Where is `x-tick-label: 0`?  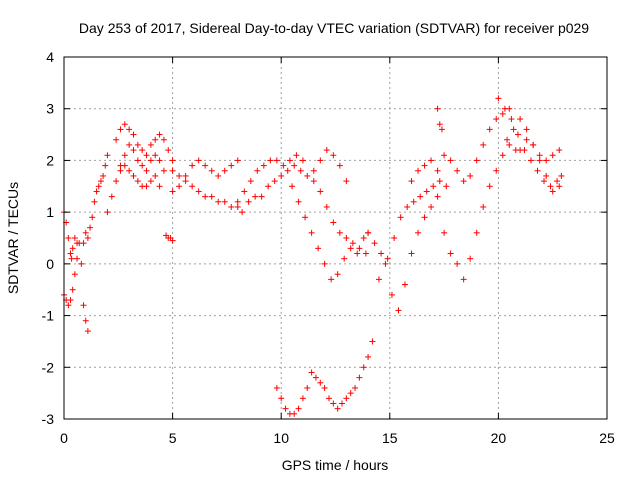
x-tick-label: 0 is located at coordinates (64, 438).